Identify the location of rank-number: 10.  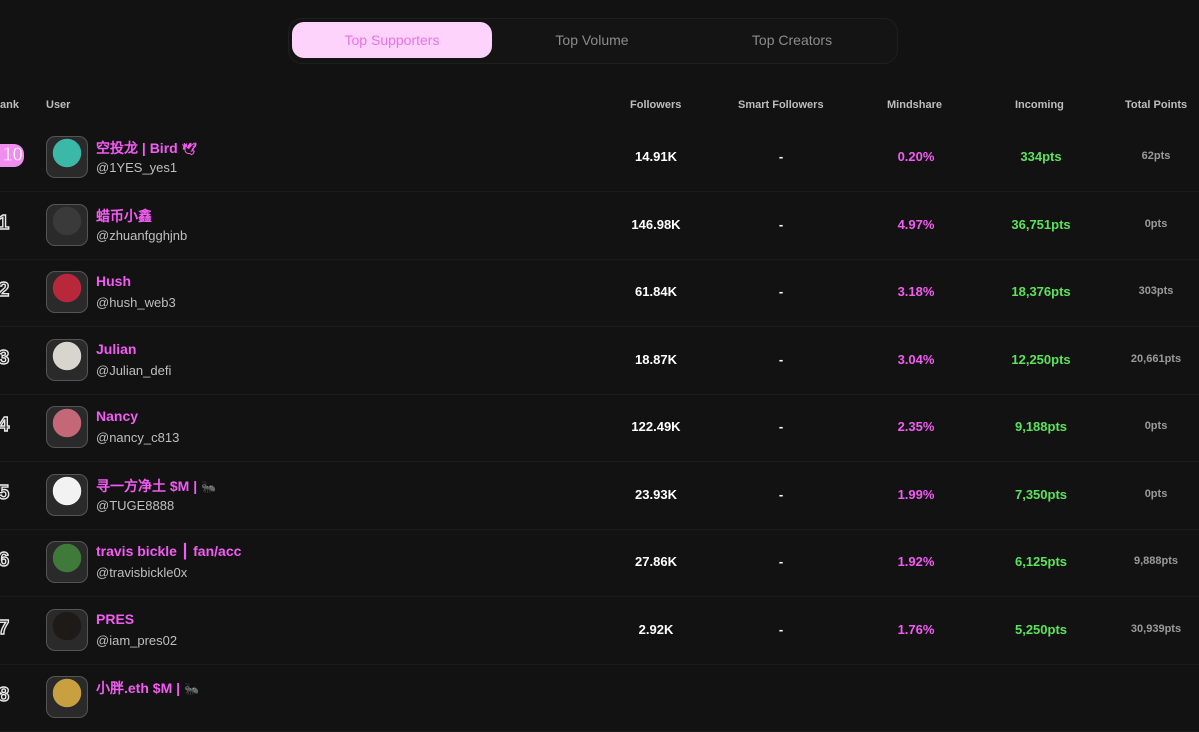
(12, 155).